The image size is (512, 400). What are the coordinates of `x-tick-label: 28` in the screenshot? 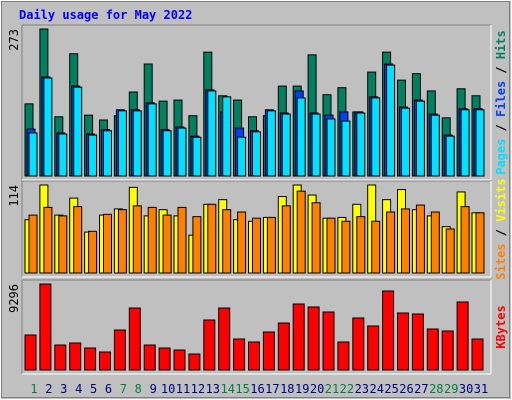 It's located at (436, 389).